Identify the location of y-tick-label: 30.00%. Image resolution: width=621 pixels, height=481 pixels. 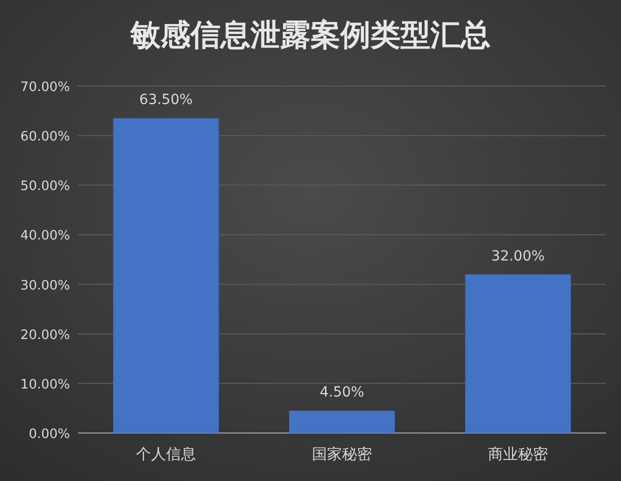
(45, 286).